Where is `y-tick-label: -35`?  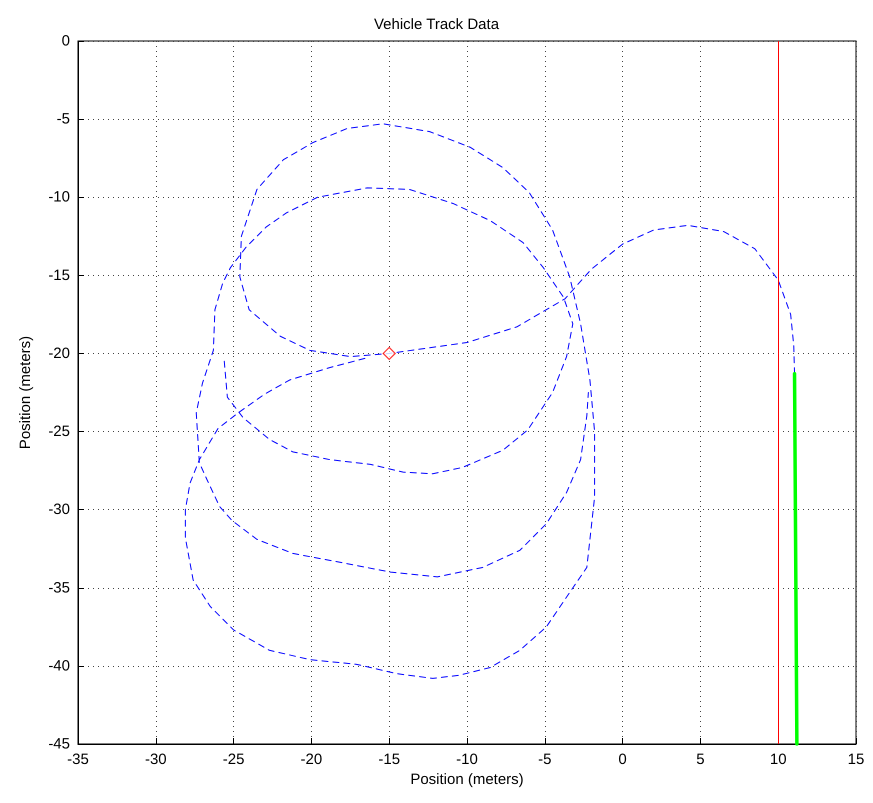
y-tick-label: -35 is located at coordinates (59, 587).